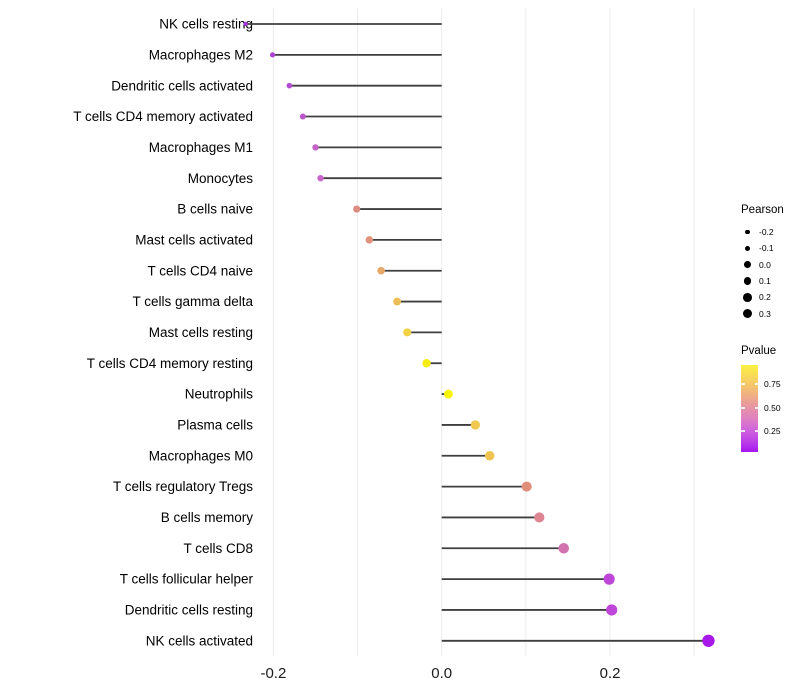  I want to click on size-legend-item-label: 0.3, so click(765, 313).